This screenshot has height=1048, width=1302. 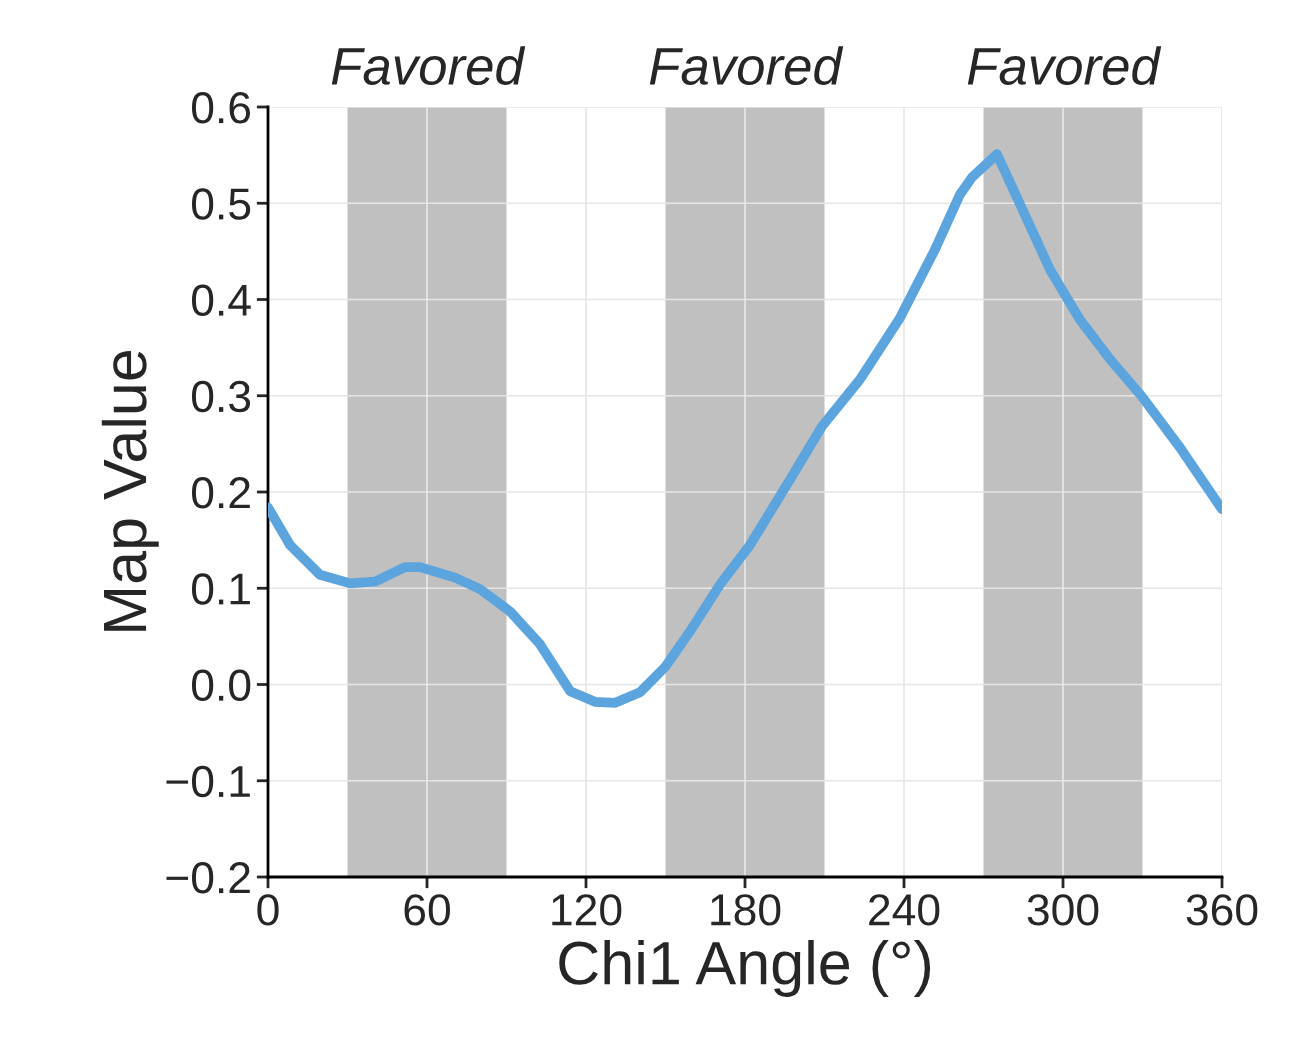 What do you see at coordinates (1222, 910) in the screenshot?
I see `x-tick-label: 360` at bounding box center [1222, 910].